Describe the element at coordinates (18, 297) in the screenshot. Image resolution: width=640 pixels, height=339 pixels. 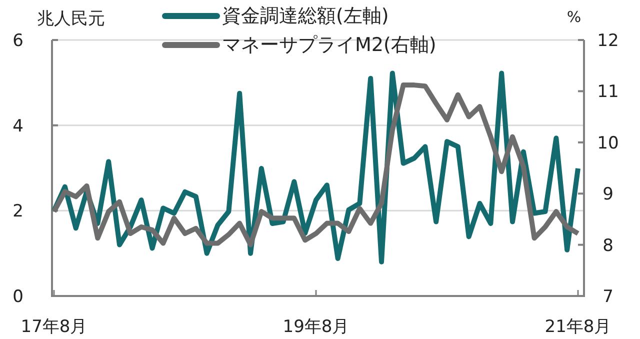
I see `ytick: 0` at that location.